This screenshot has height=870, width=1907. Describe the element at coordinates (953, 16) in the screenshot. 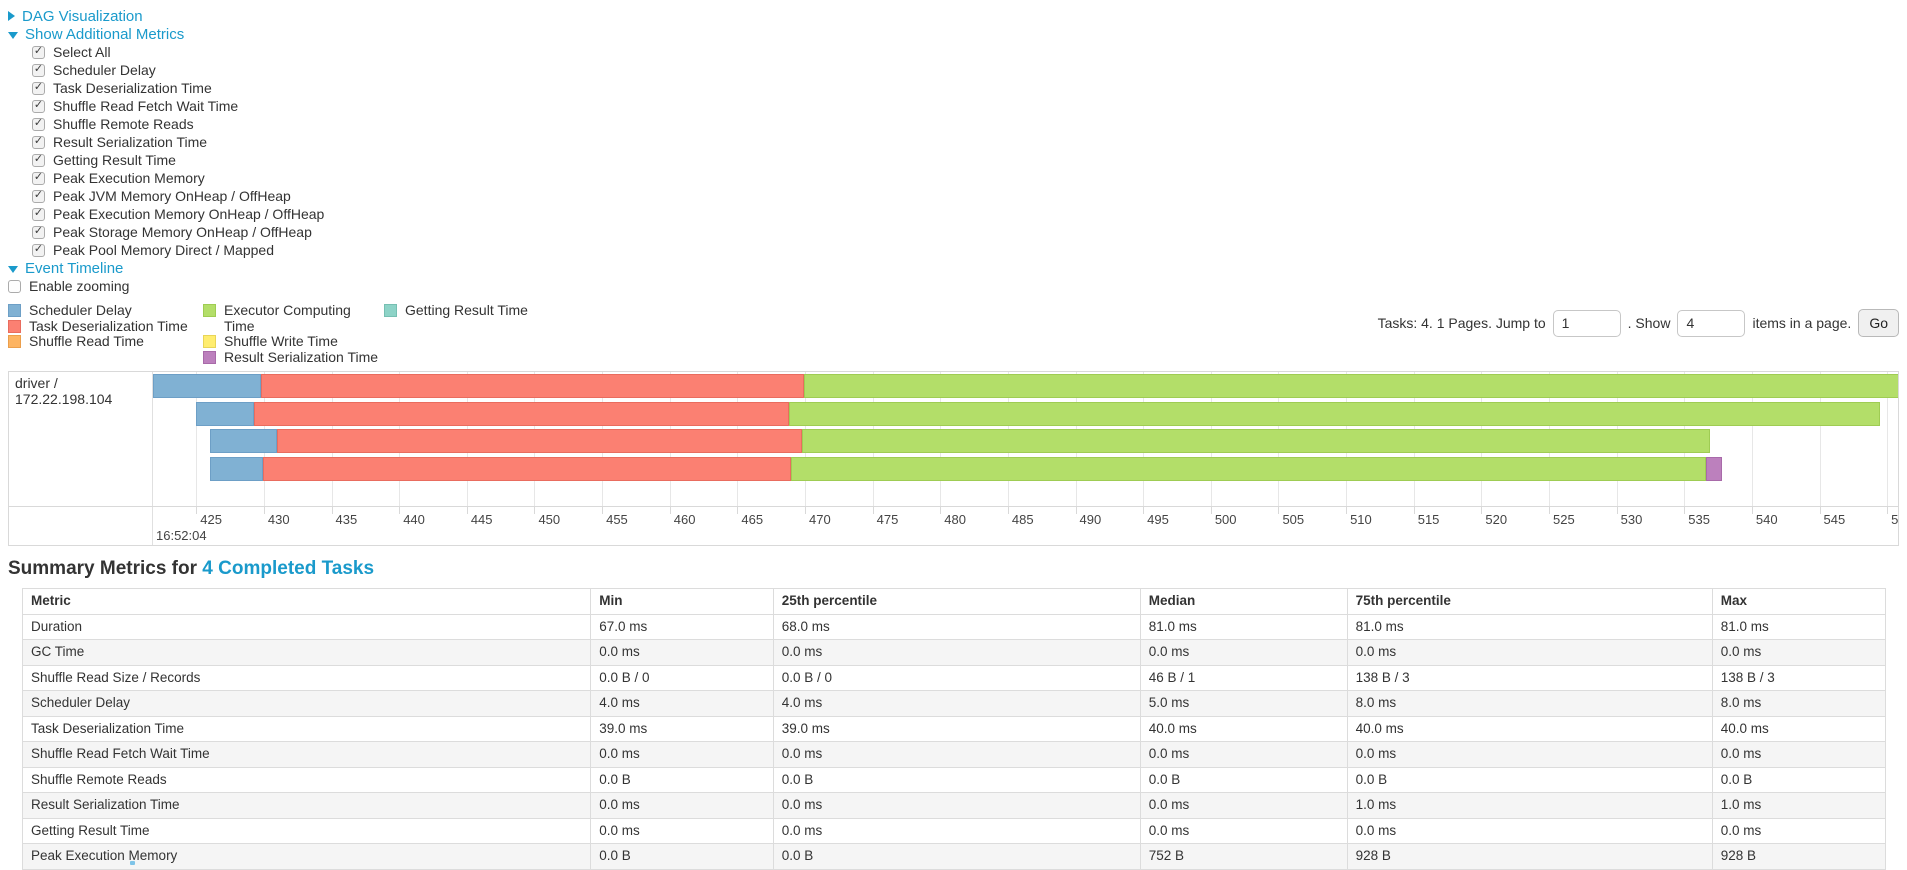

I see `dag-visualization-toggle: DAG Visualization` at that location.